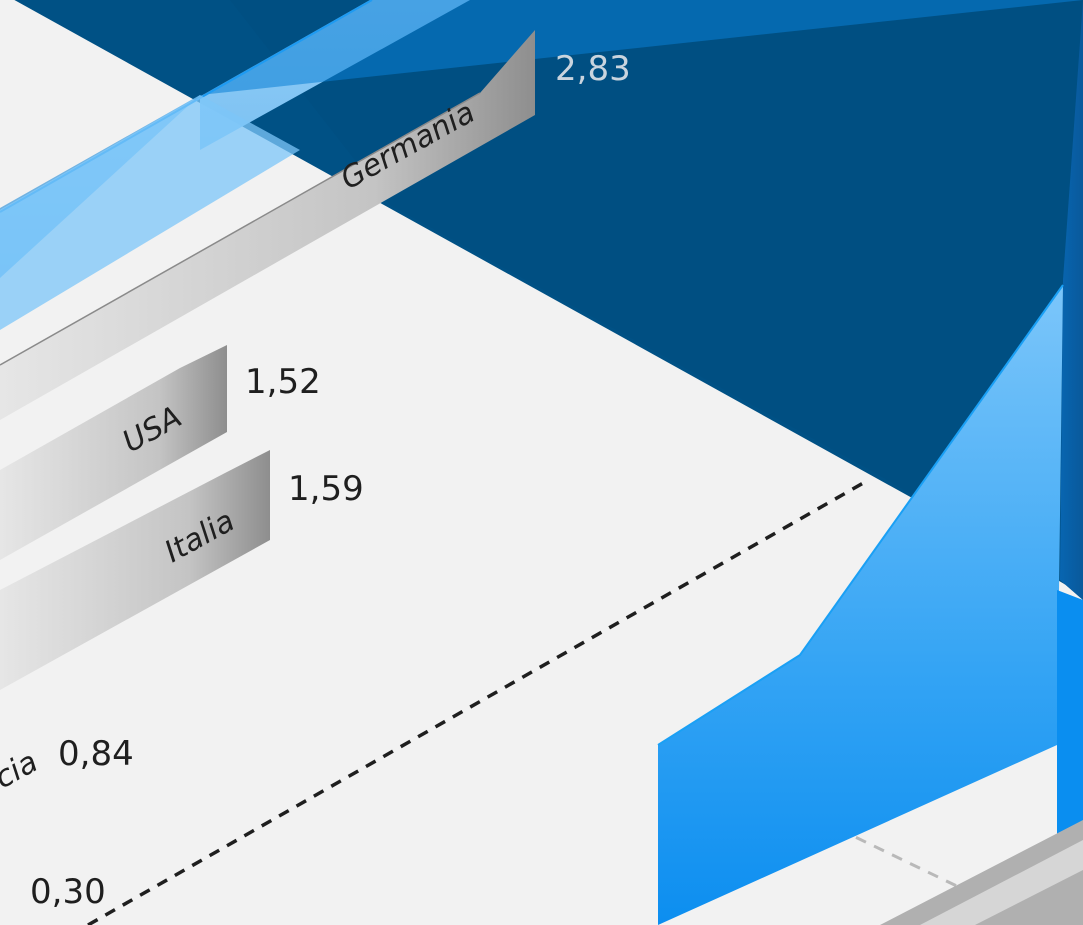  Describe the element at coordinates (593, 69) in the screenshot. I see `value-label-germania: 2,83` at that location.